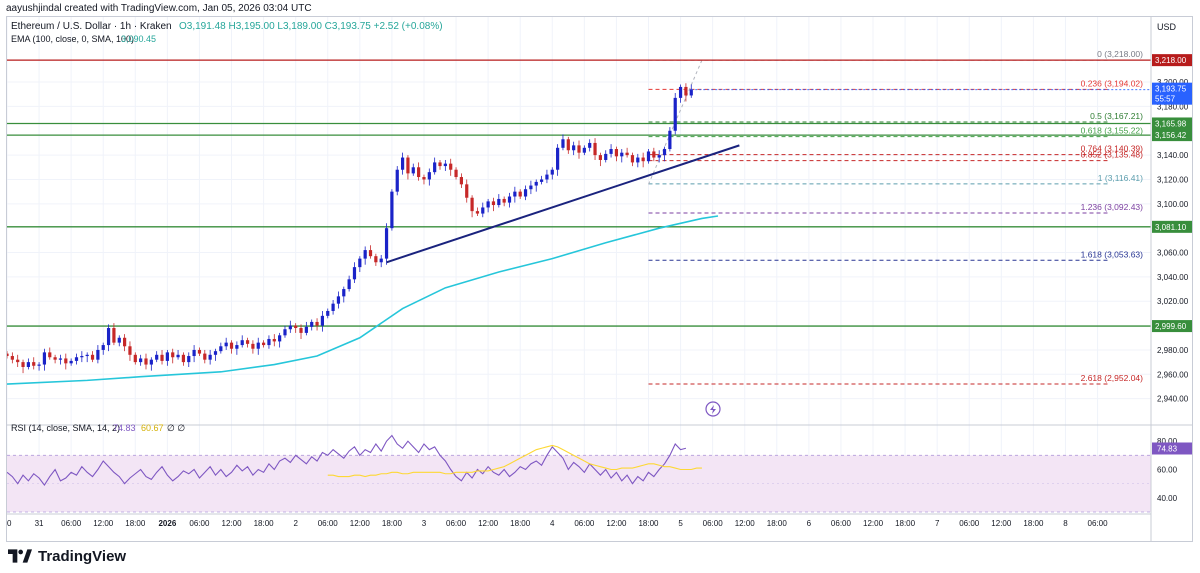  Describe the element at coordinates (9, 523) in the screenshot. I see `time-tick-label: 00` at that location.